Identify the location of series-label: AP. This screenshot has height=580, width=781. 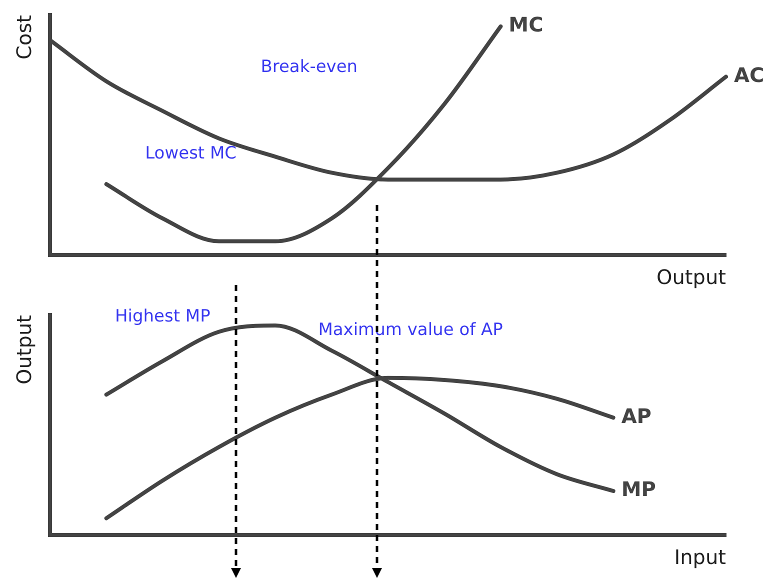
(636, 416).